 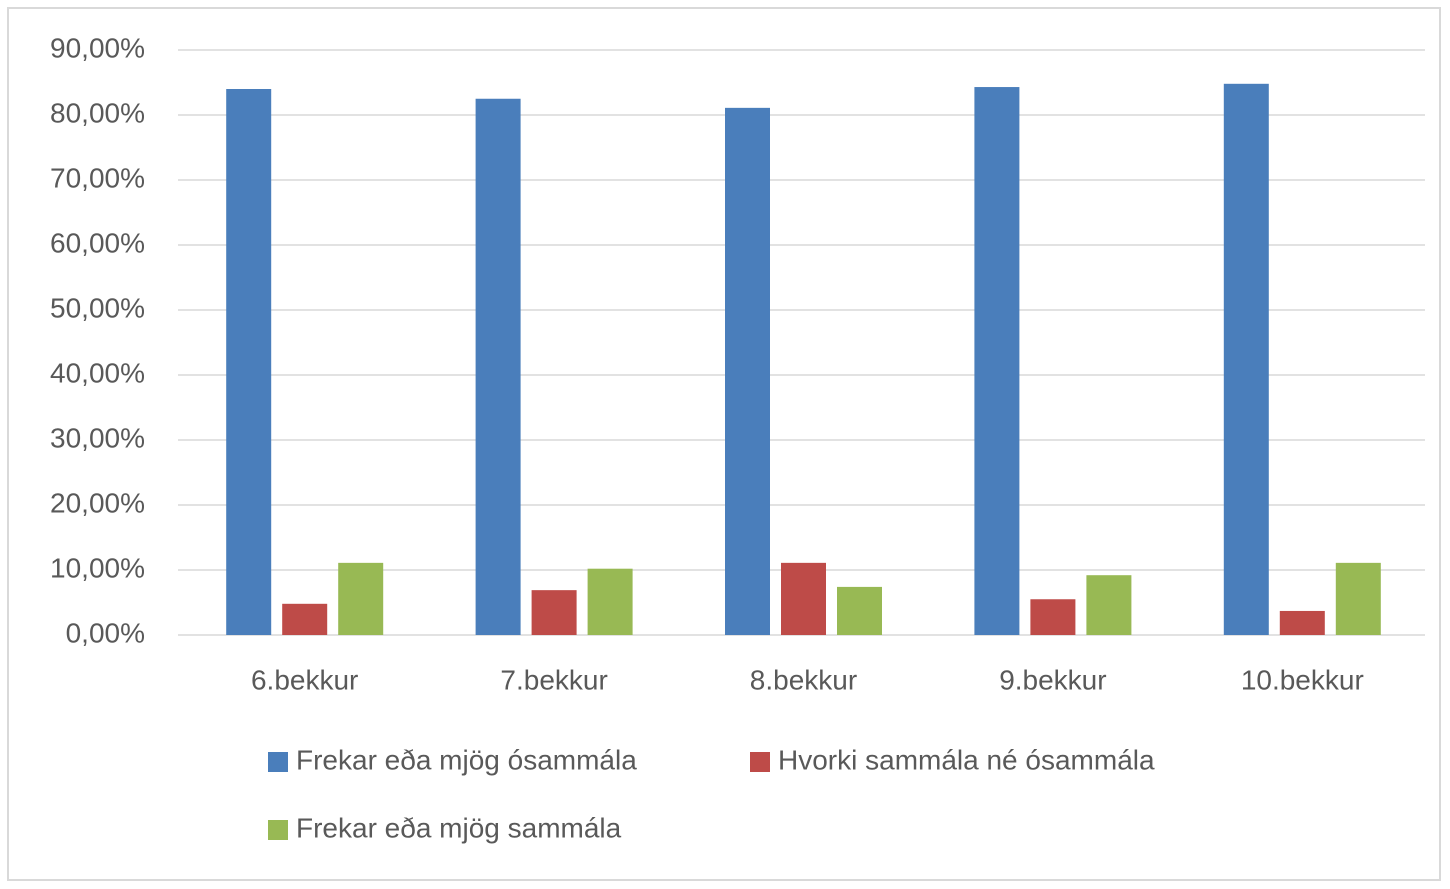 What do you see at coordinates (1052, 679) in the screenshot?
I see `x-tick-label: 9.bekkur` at bounding box center [1052, 679].